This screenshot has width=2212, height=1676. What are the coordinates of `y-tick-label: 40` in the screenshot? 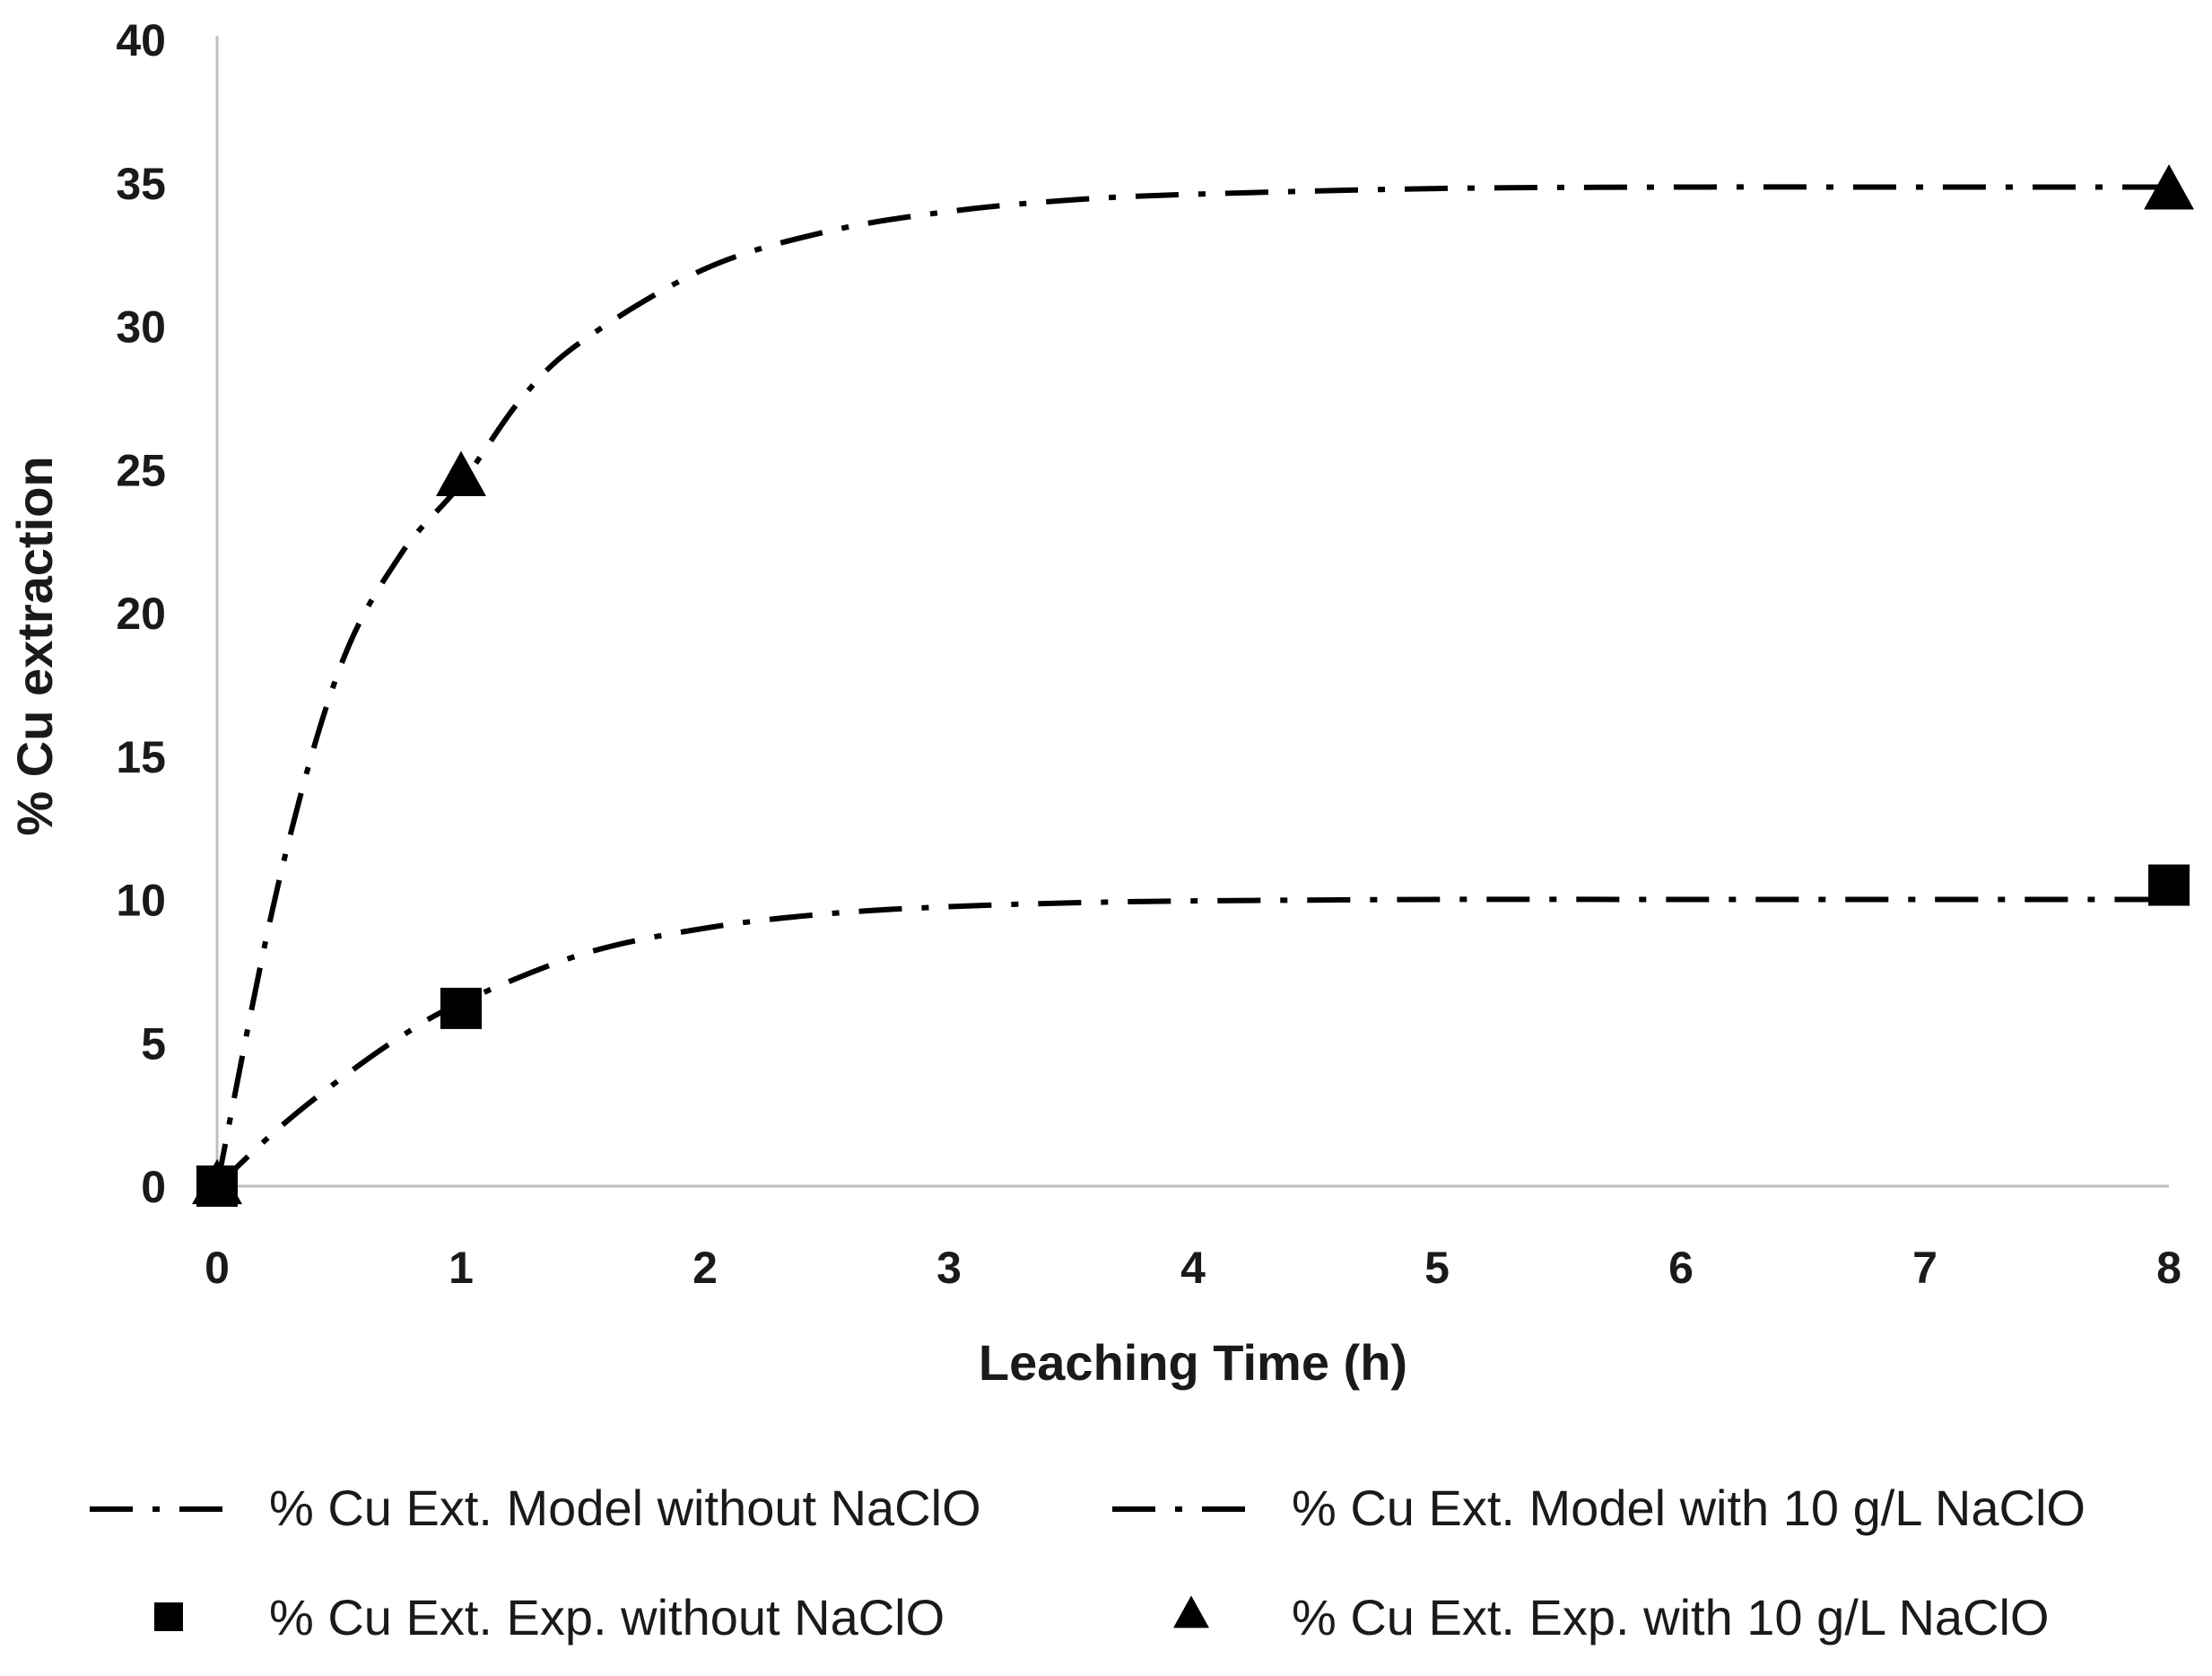 It's located at (141, 40).